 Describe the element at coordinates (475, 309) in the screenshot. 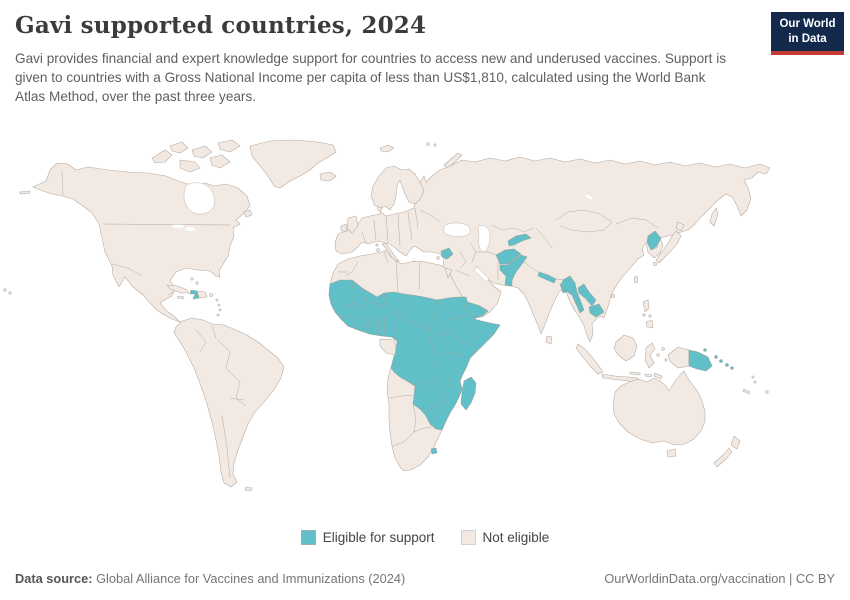

I see `map-region-yemen` at that location.